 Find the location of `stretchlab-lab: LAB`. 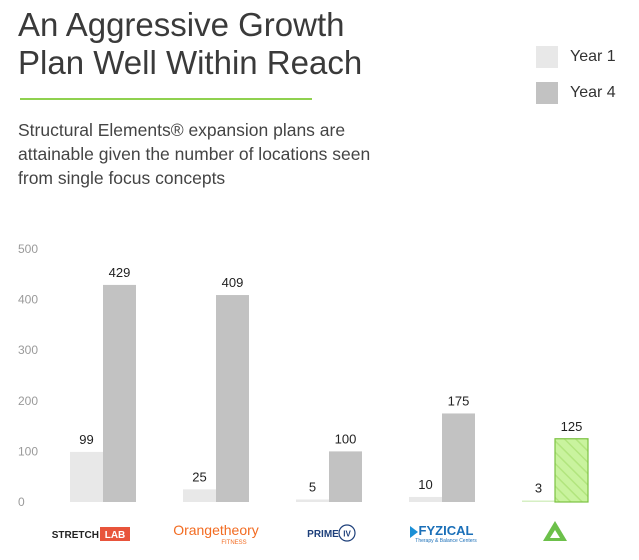

stretchlab-lab: LAB is located at coordinates (115, 535).